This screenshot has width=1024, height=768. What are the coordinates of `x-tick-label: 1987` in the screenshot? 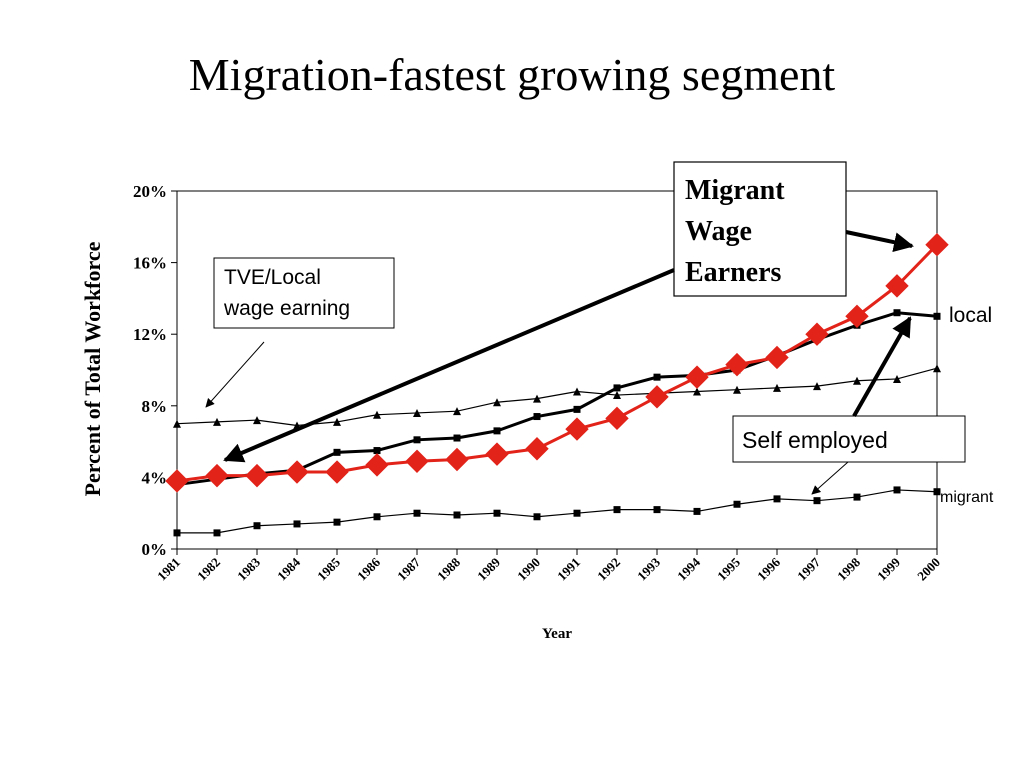 It's located at (408, 568).